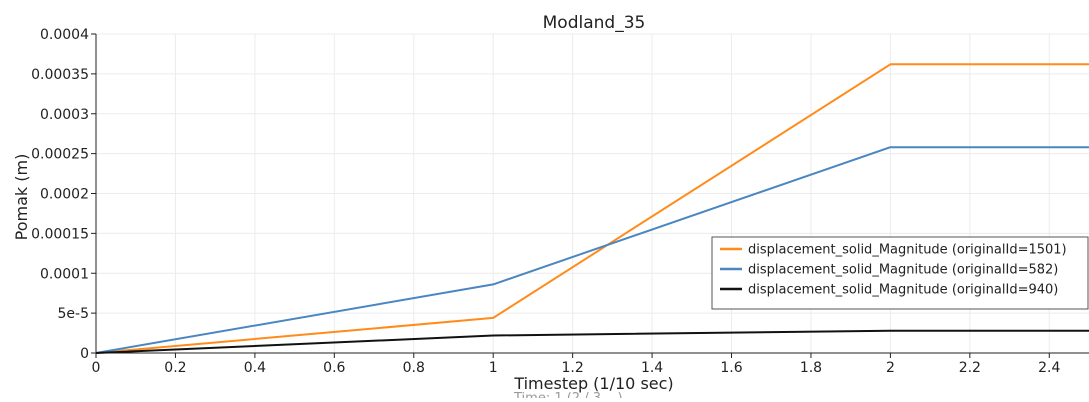 The width and height of the screenshot is (1089, 402). I want to click on series-line, so click(592, 342).